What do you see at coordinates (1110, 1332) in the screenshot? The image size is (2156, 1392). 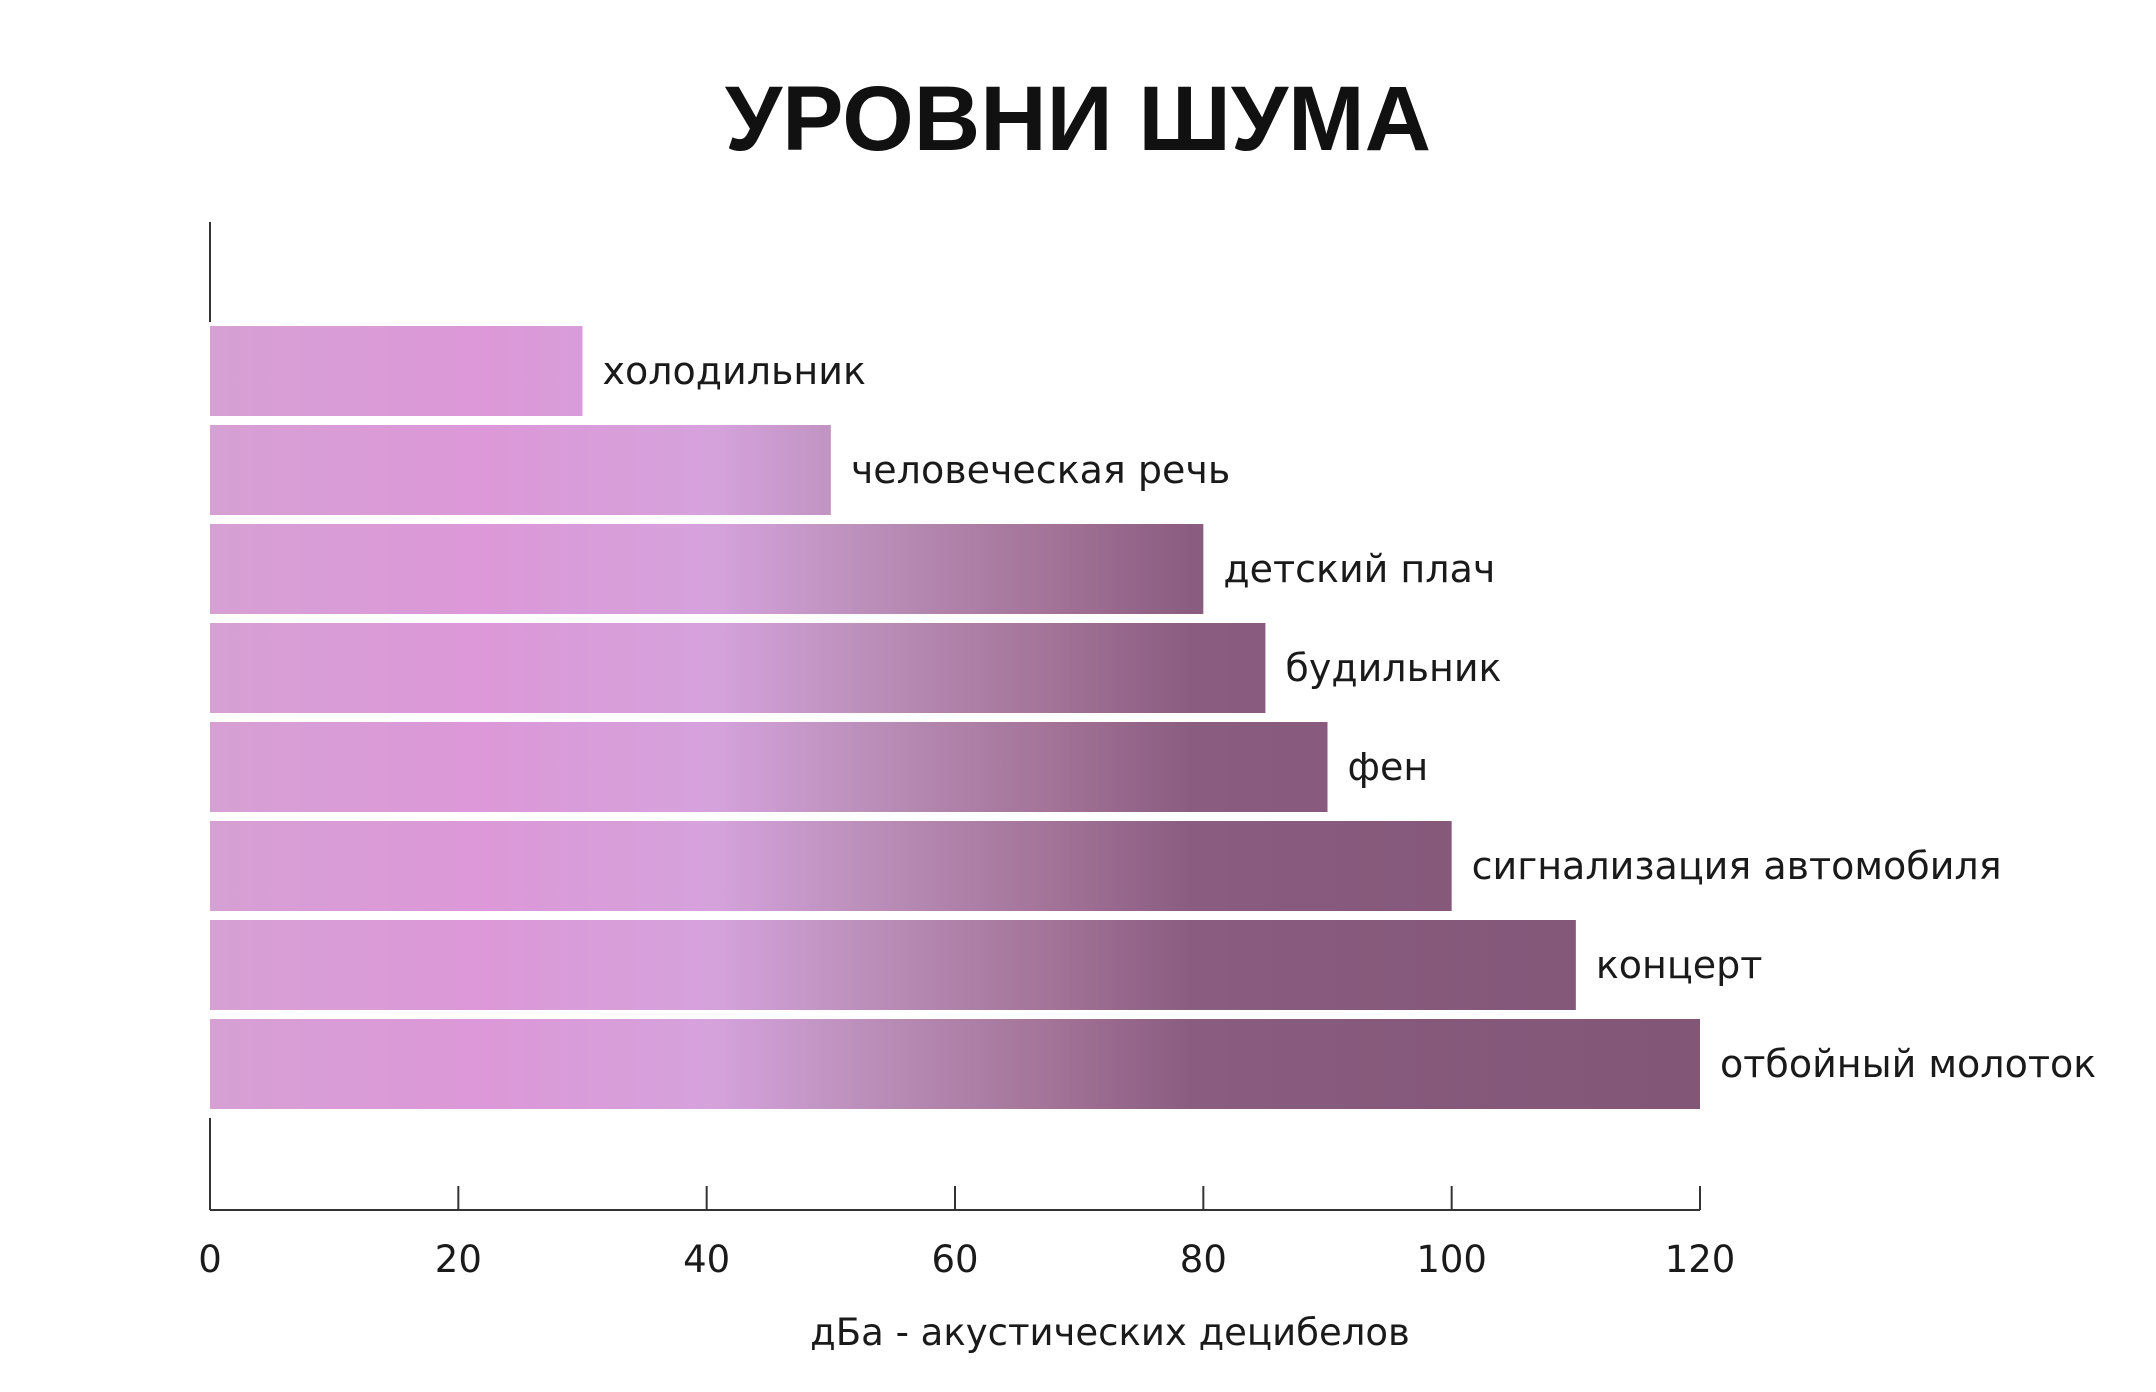 I see `x-axis-label: дБа - акустических децибелов` at bounding box center [1110, 1332].